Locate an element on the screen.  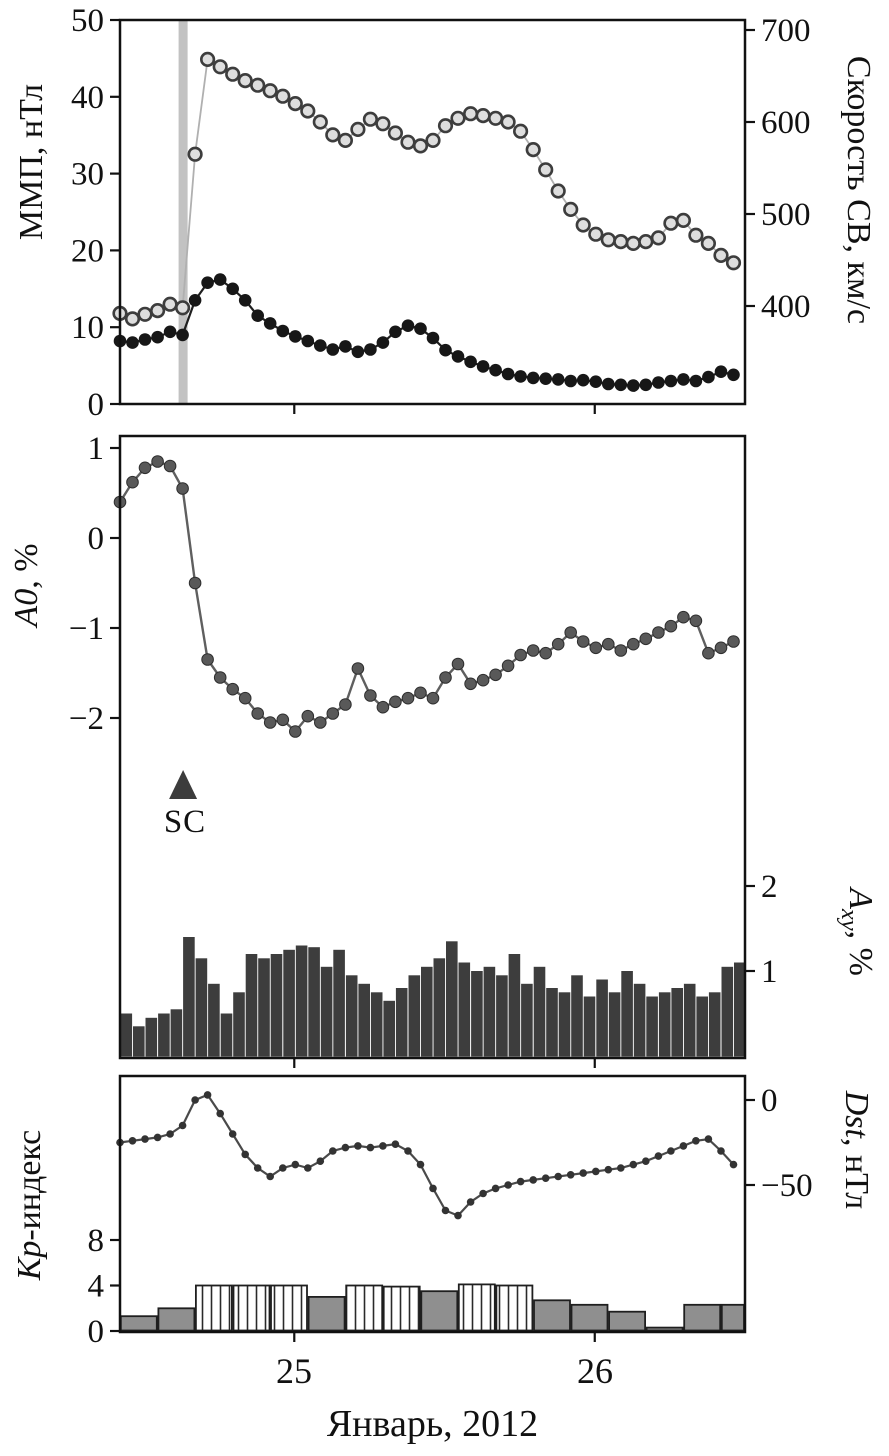
axis-label-kp-unit: -индекс is located at coordinates (29, 1185).